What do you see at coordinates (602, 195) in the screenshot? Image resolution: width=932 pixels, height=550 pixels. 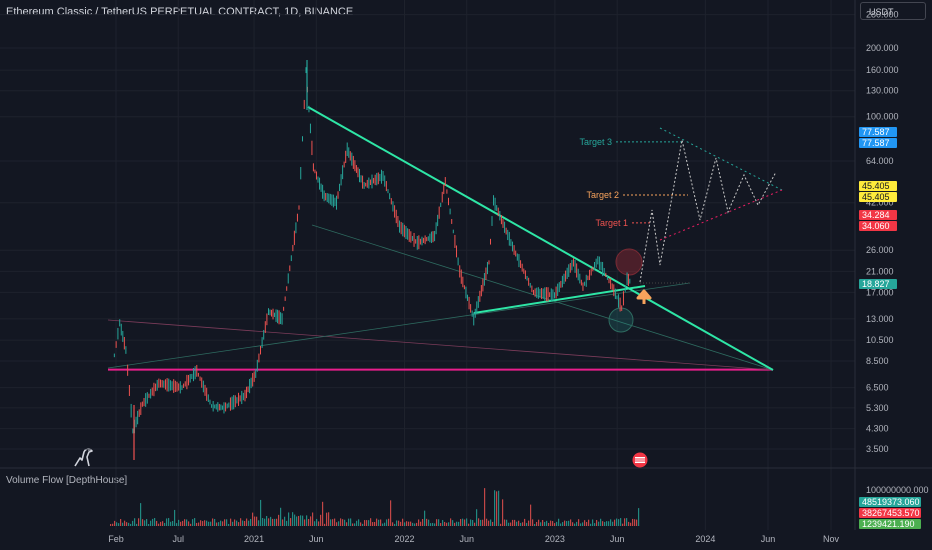 I see `target-label: Target 2` at bounding box center [602, 195].